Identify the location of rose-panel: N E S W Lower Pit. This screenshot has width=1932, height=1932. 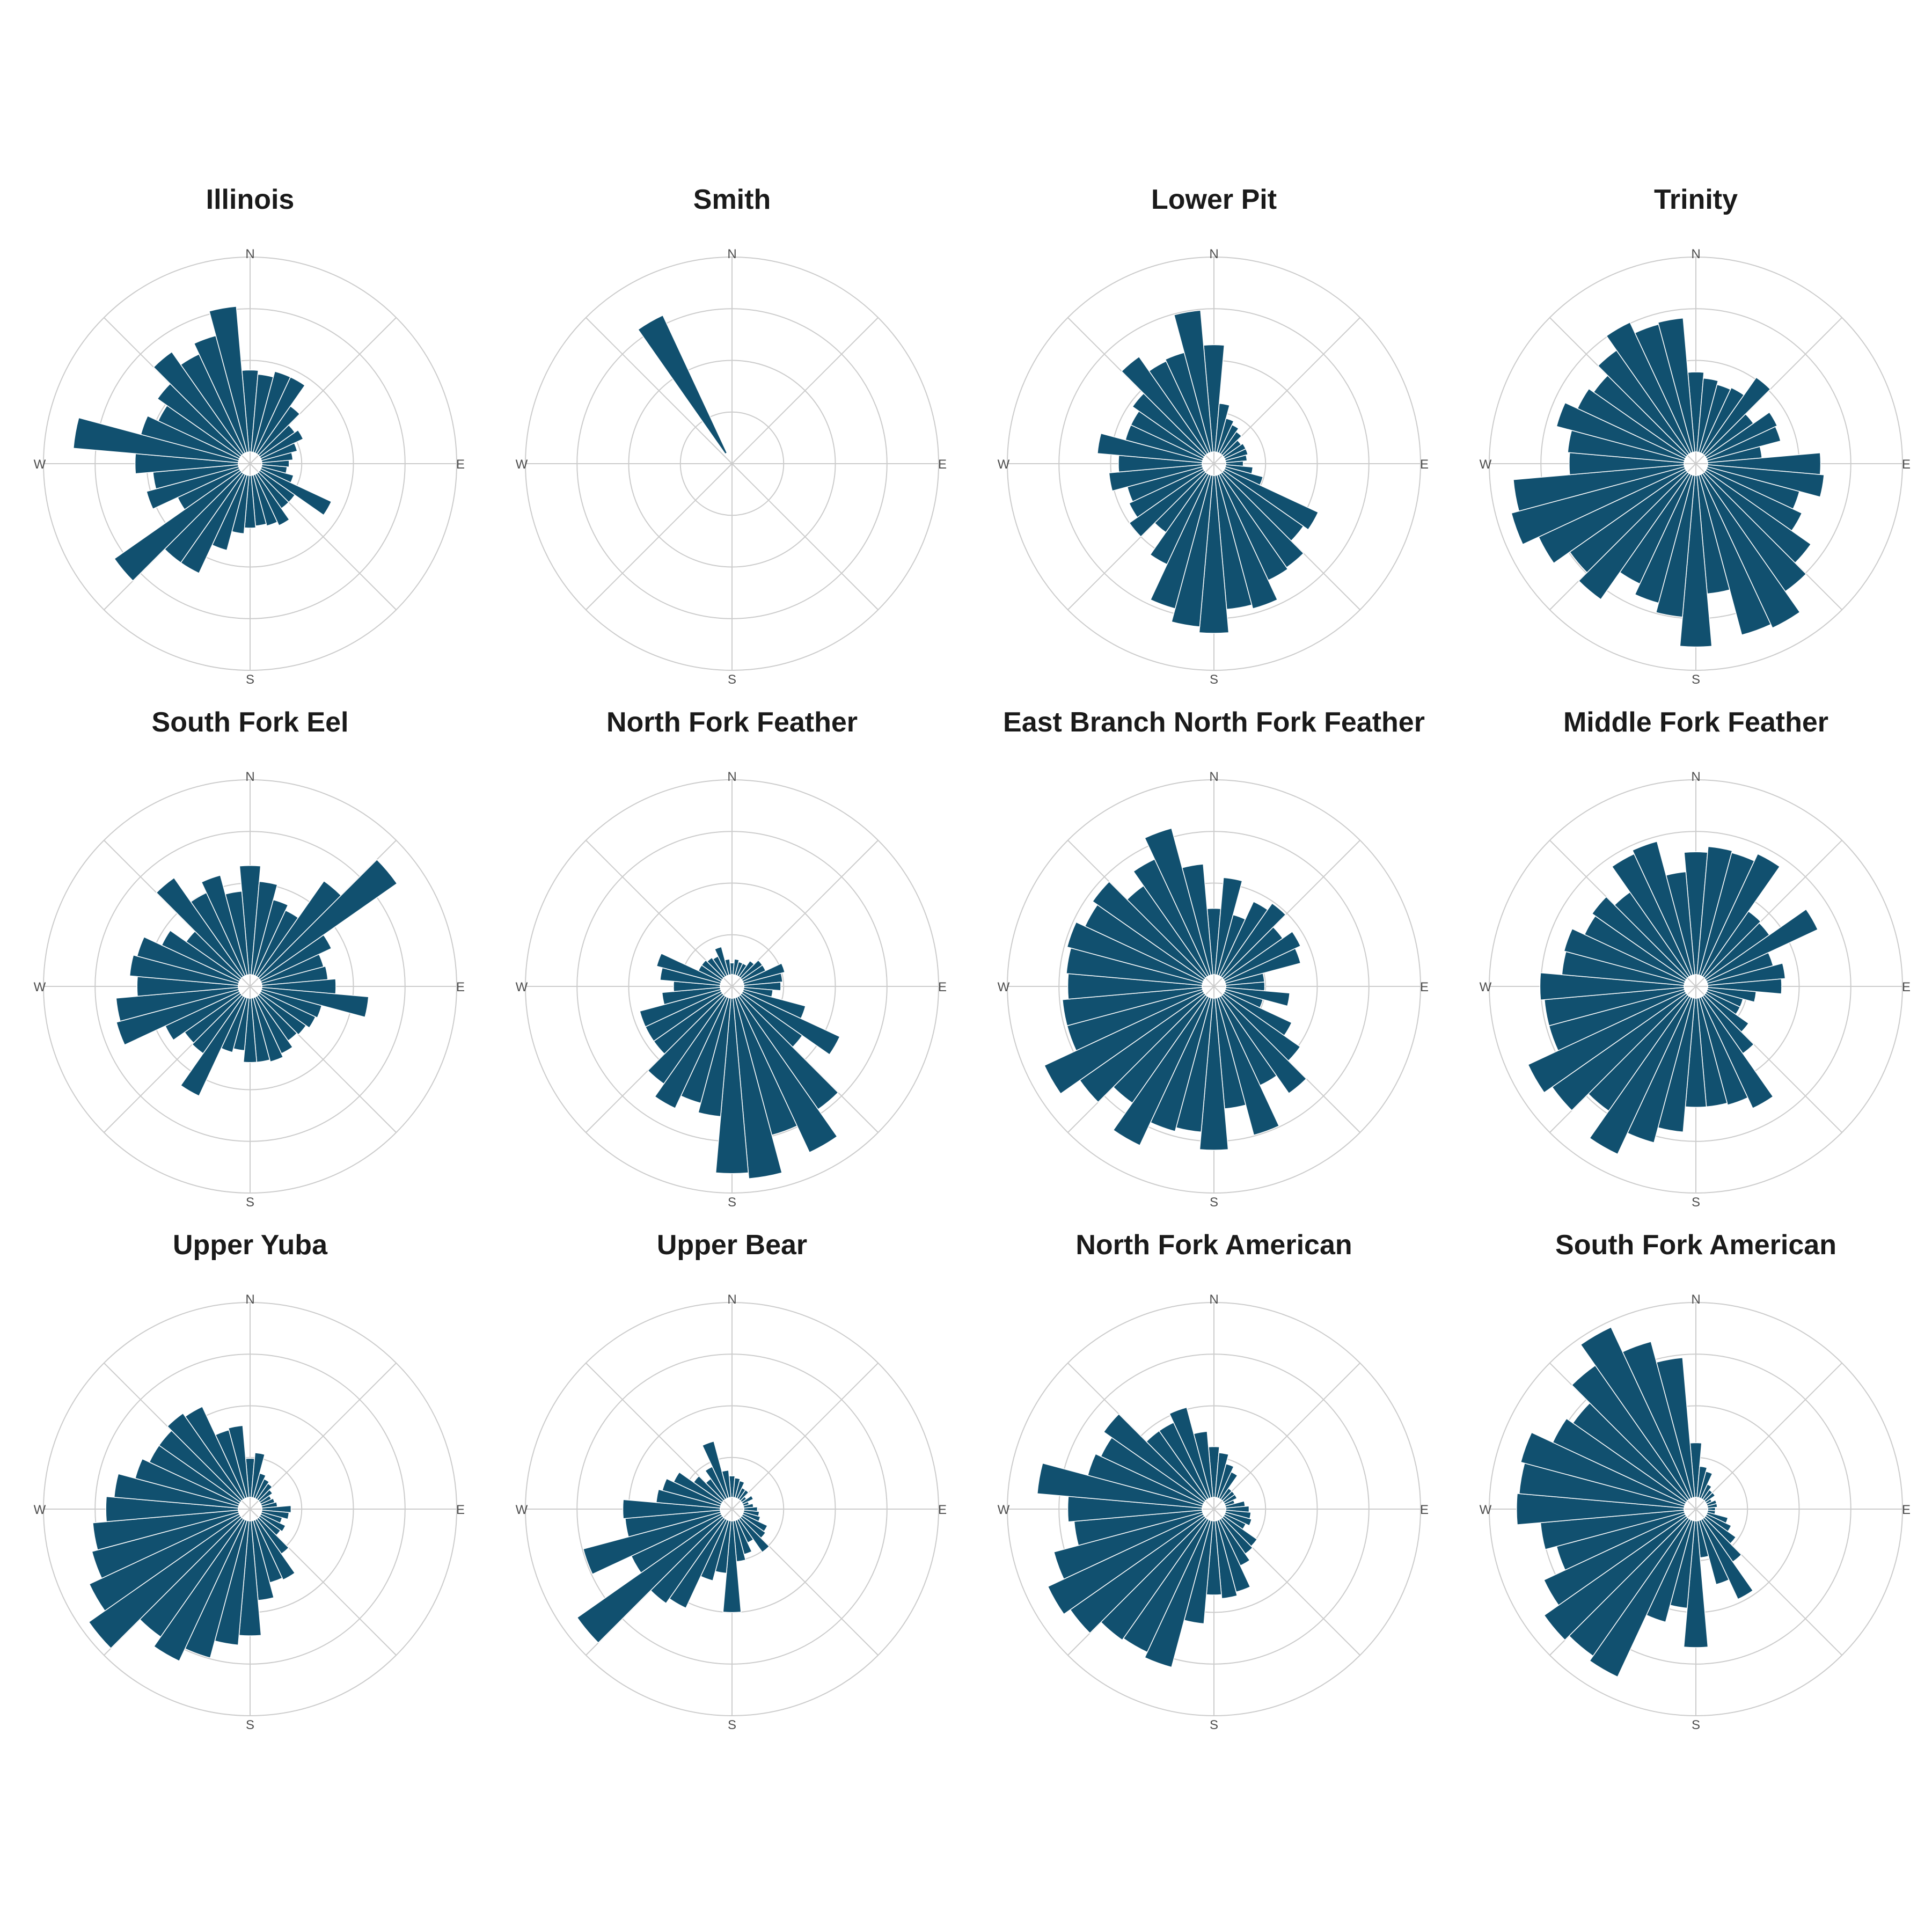
(1213, 435).